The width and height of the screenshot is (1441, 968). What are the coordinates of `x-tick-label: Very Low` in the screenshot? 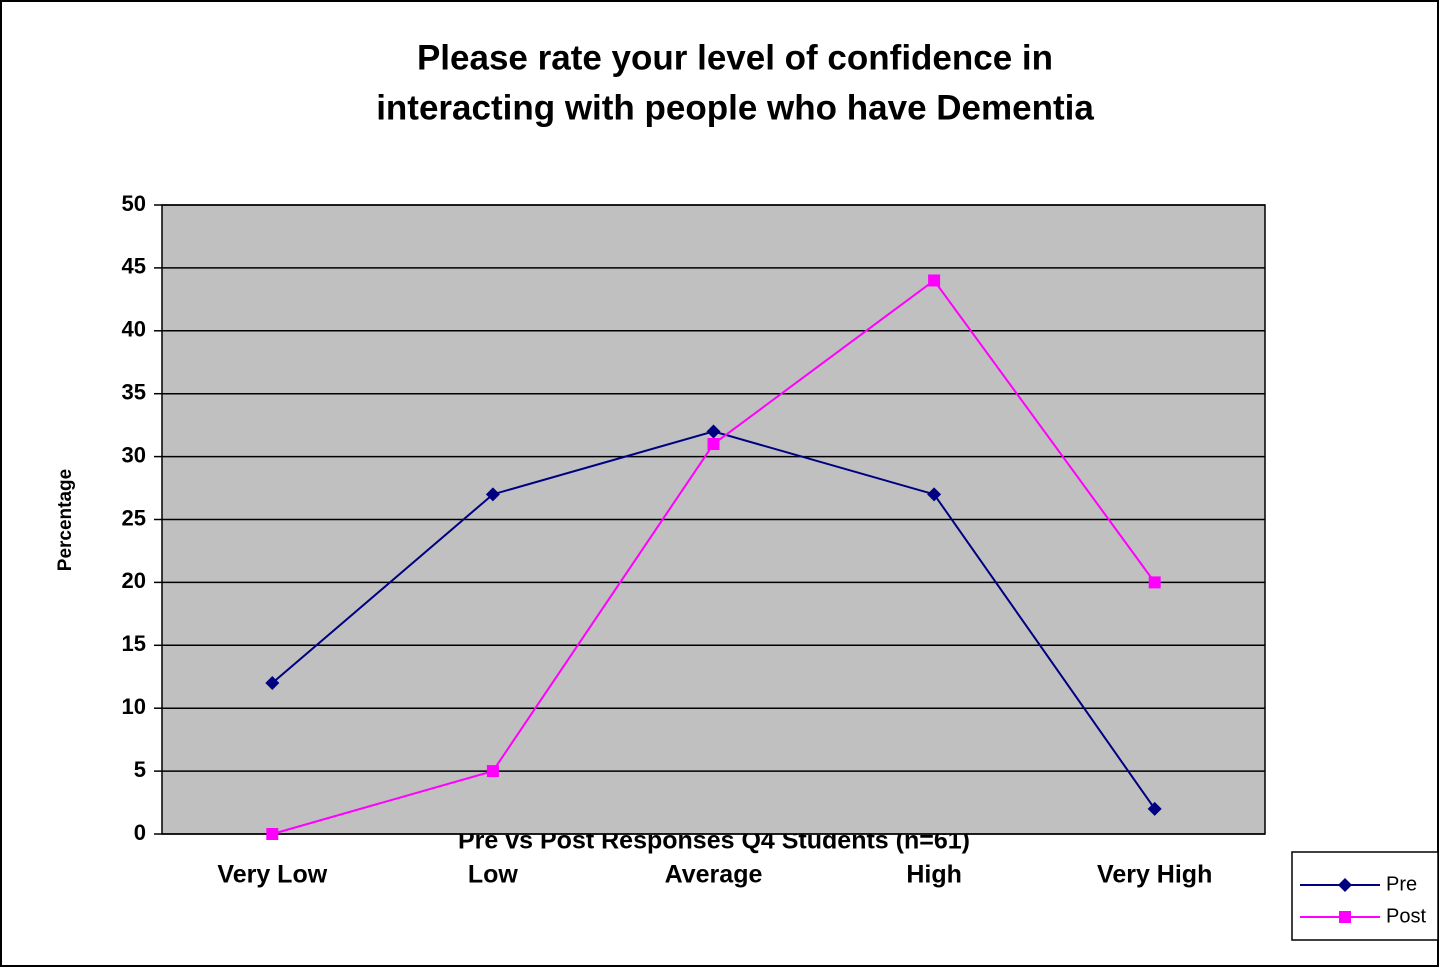 It's located at (272, 875).